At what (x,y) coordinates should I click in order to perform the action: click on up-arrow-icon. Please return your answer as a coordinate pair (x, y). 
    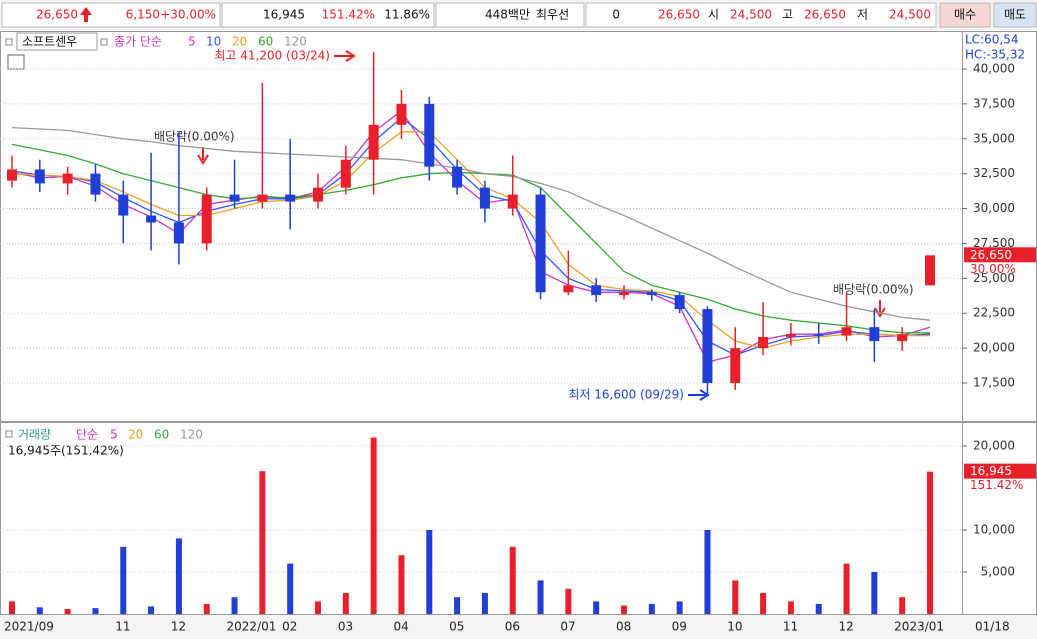
    Looking at the image, I should click on (86, 14).